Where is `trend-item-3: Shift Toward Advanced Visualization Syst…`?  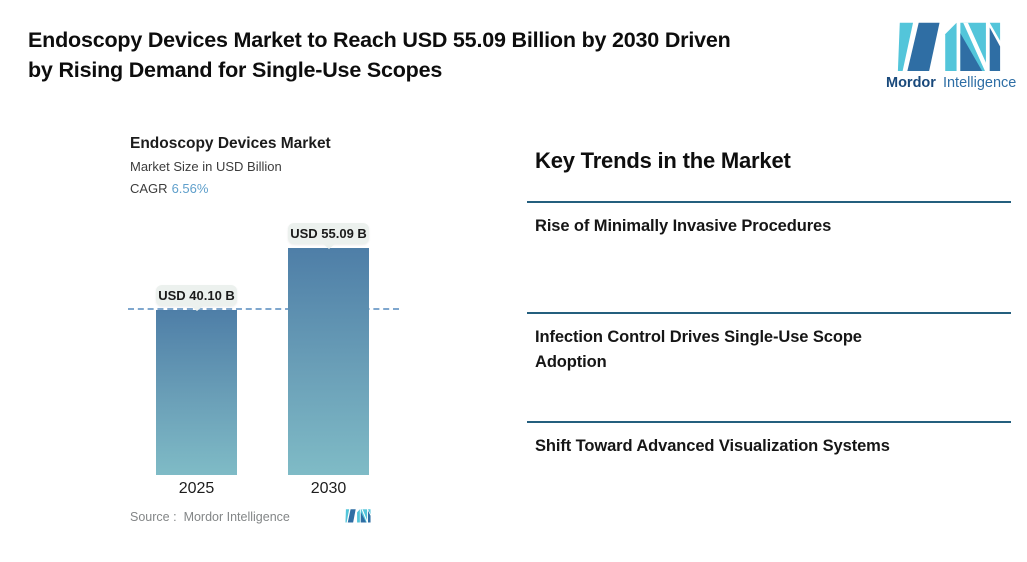
trend-item-3: Shift Toward Advanced Visualization Syst… is located at coordinates (769, 440).